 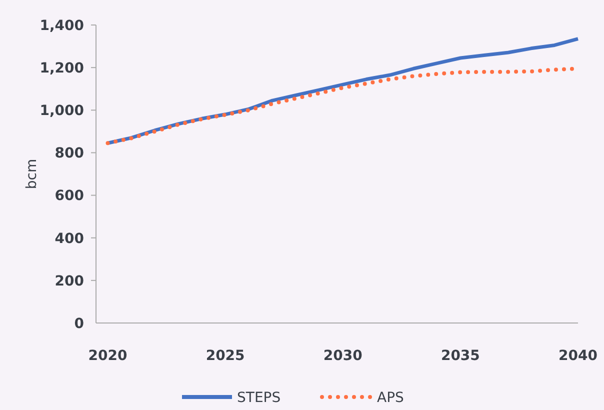 I want to click on x-tick-label: 2035, so click(x=460, y=356).